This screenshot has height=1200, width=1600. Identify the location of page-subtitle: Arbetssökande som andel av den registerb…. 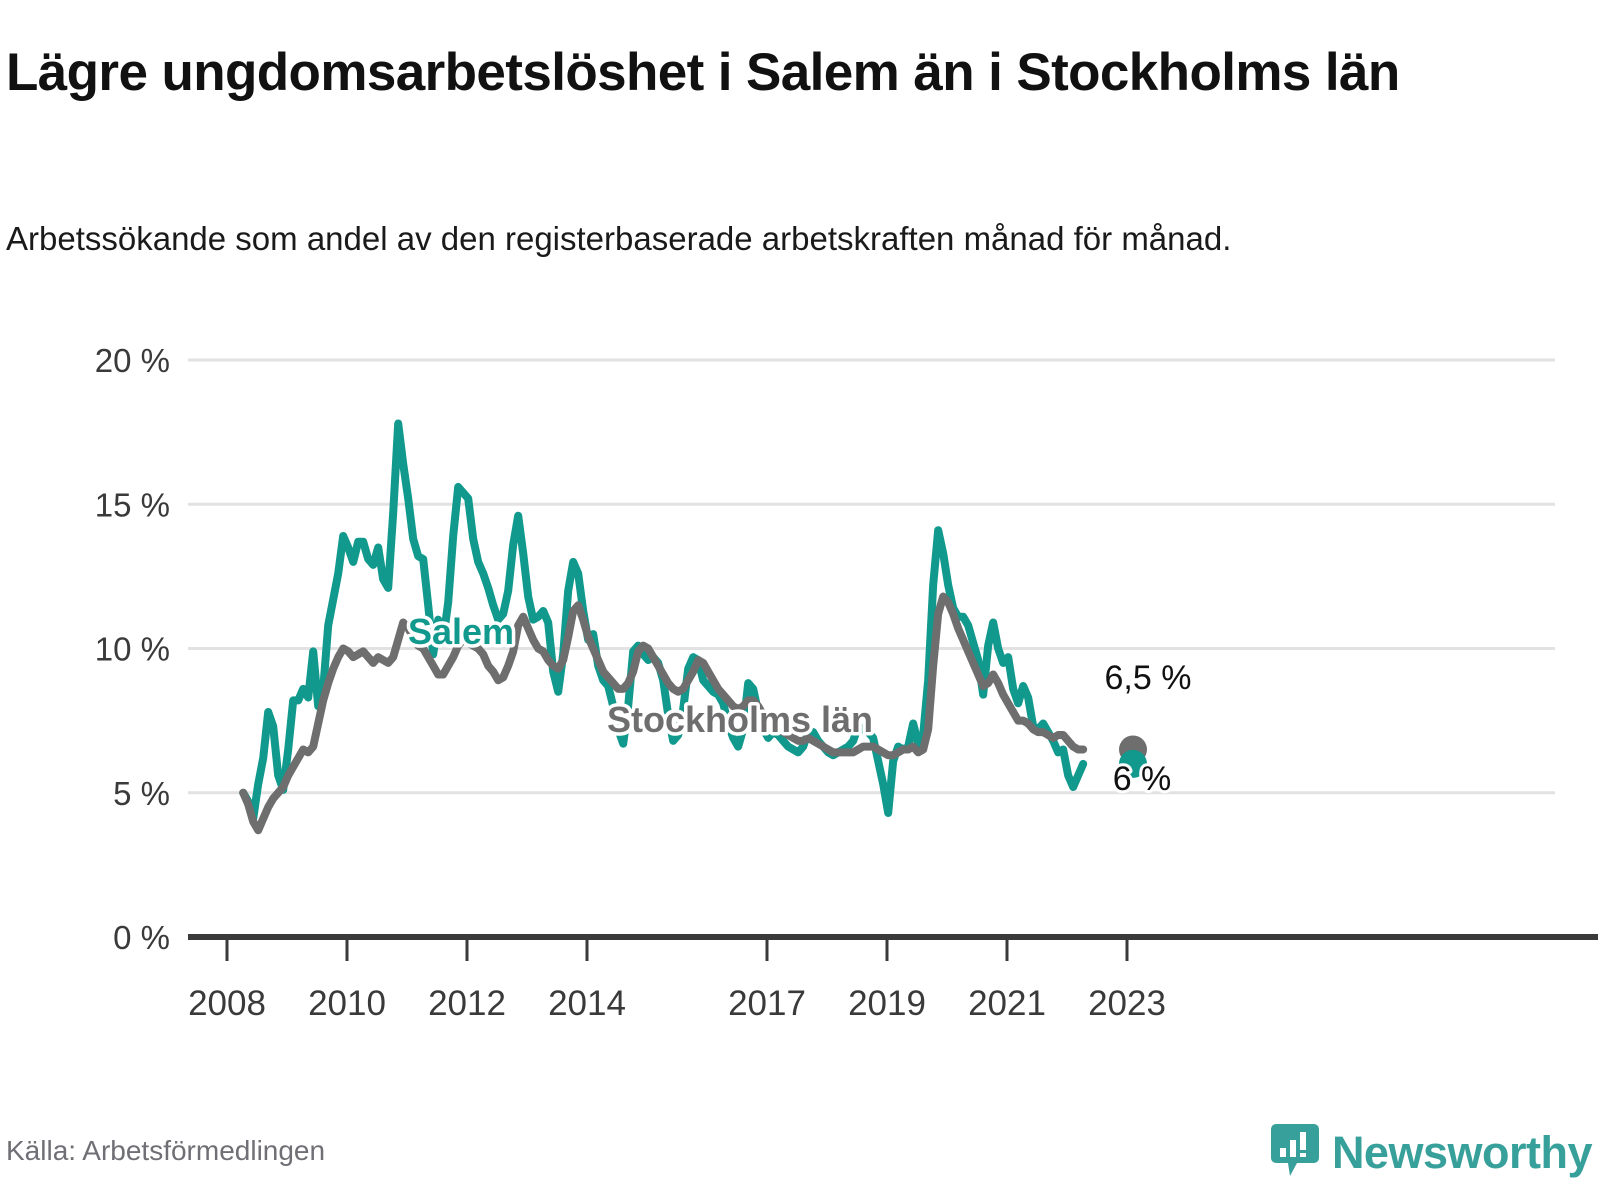
(619, 238).